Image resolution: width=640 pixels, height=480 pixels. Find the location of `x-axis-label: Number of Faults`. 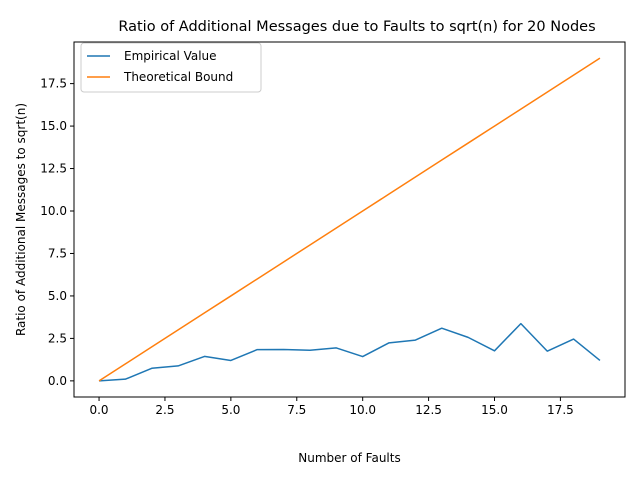

x-axis-label: Number of Faults is located at coordinates (349, 458).